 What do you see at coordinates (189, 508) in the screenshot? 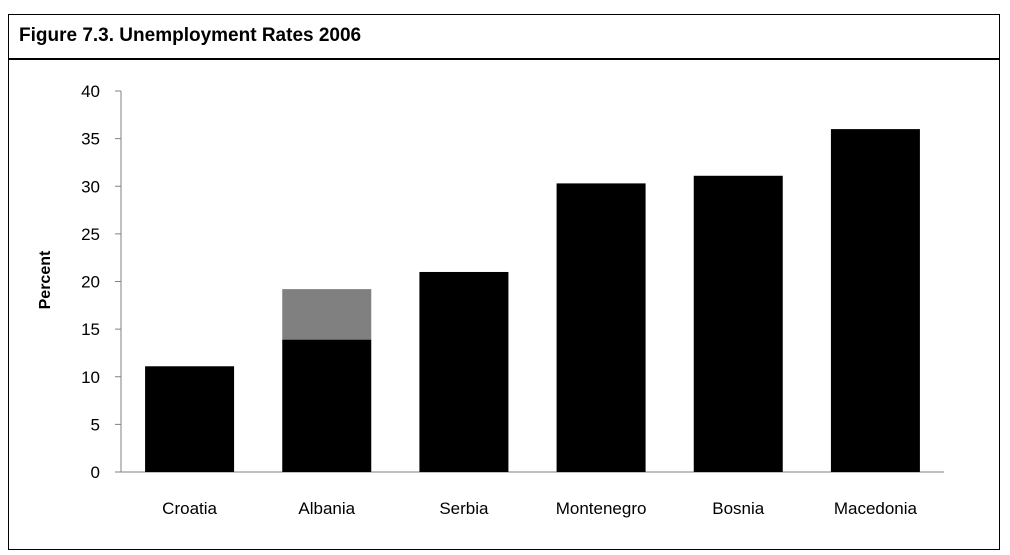
I see `x-tick-label: Croatia` at bounding box center [189, 508].